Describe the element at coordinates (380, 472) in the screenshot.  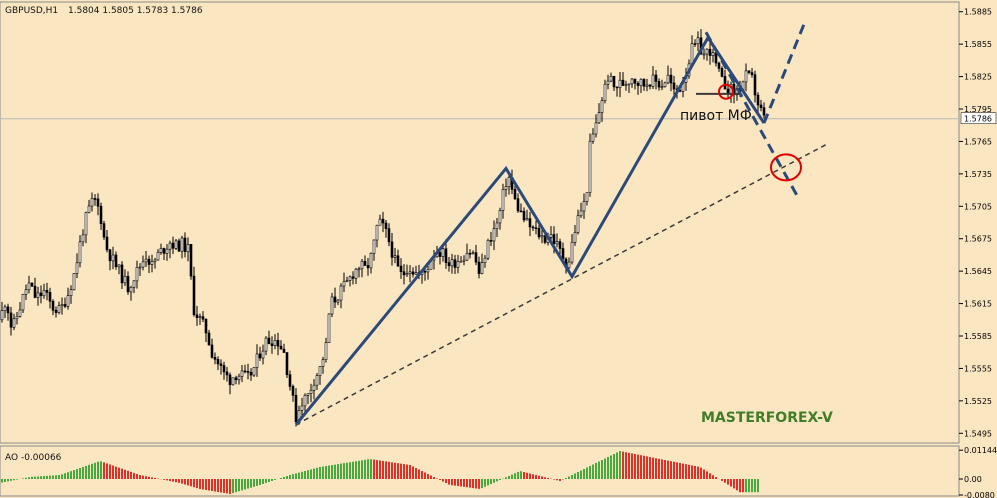
I see `ao-histogram` at that location.